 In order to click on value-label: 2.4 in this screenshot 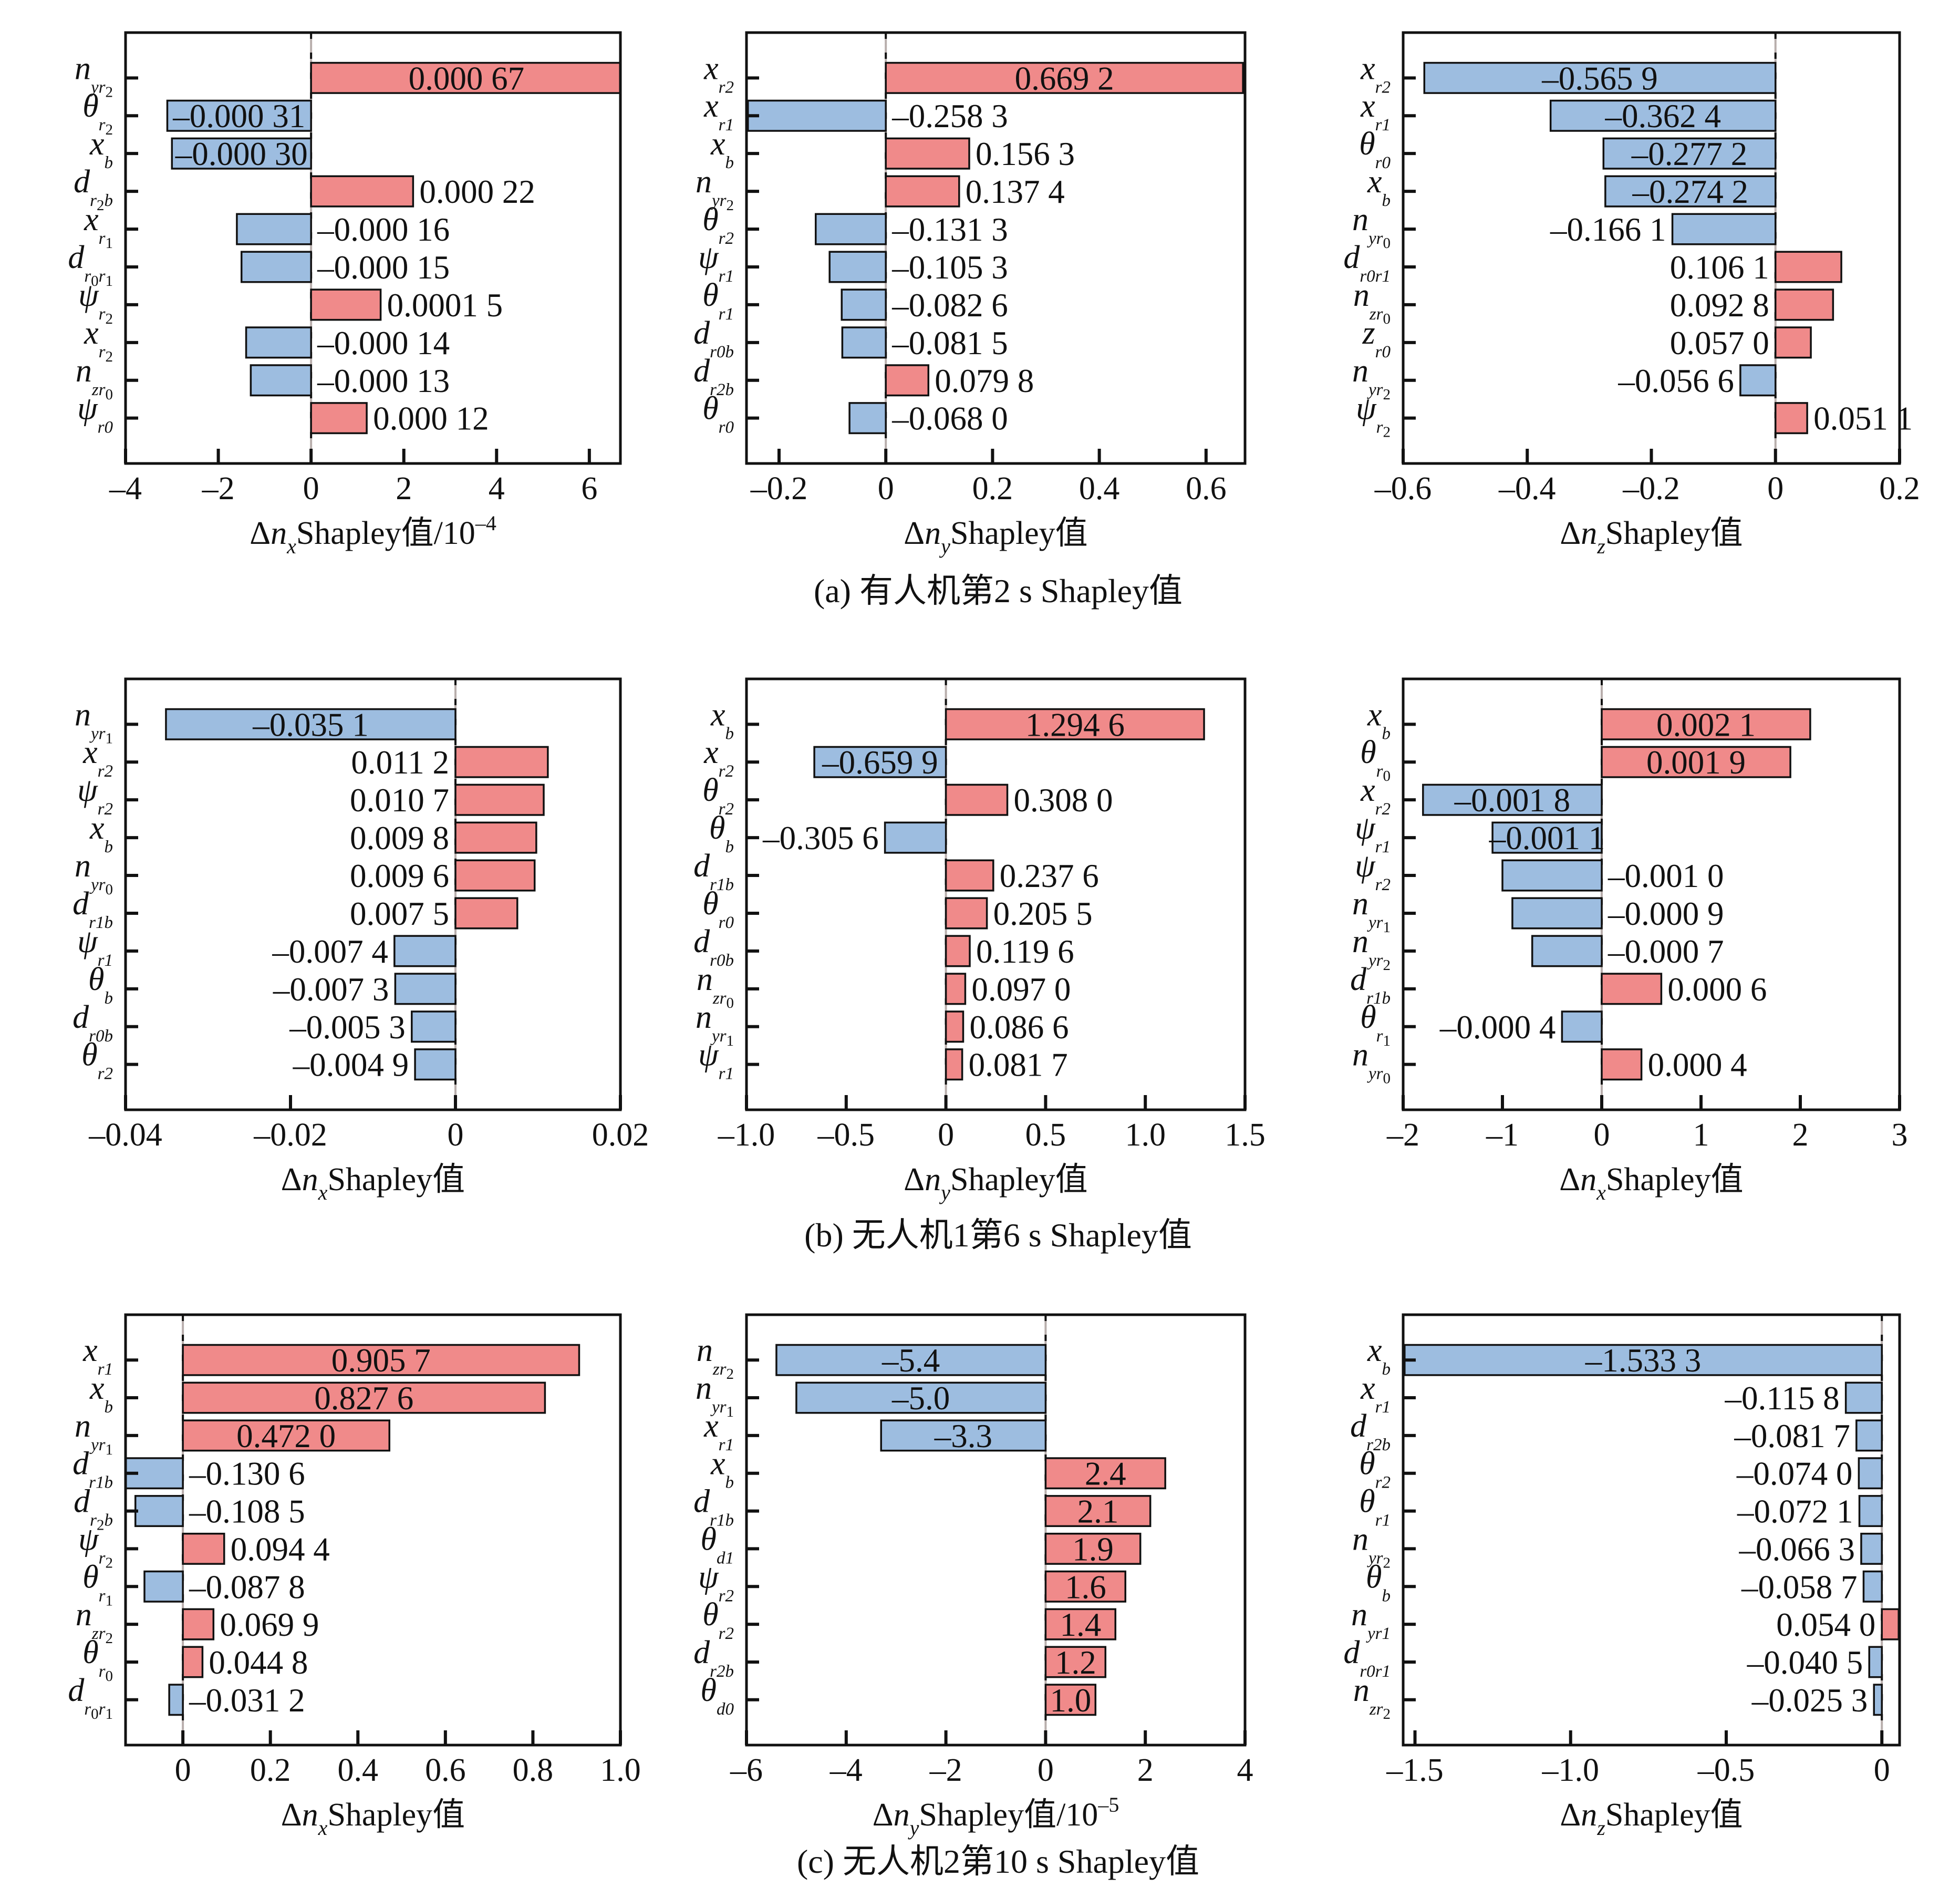, I will do `click(1105, 1474)`.